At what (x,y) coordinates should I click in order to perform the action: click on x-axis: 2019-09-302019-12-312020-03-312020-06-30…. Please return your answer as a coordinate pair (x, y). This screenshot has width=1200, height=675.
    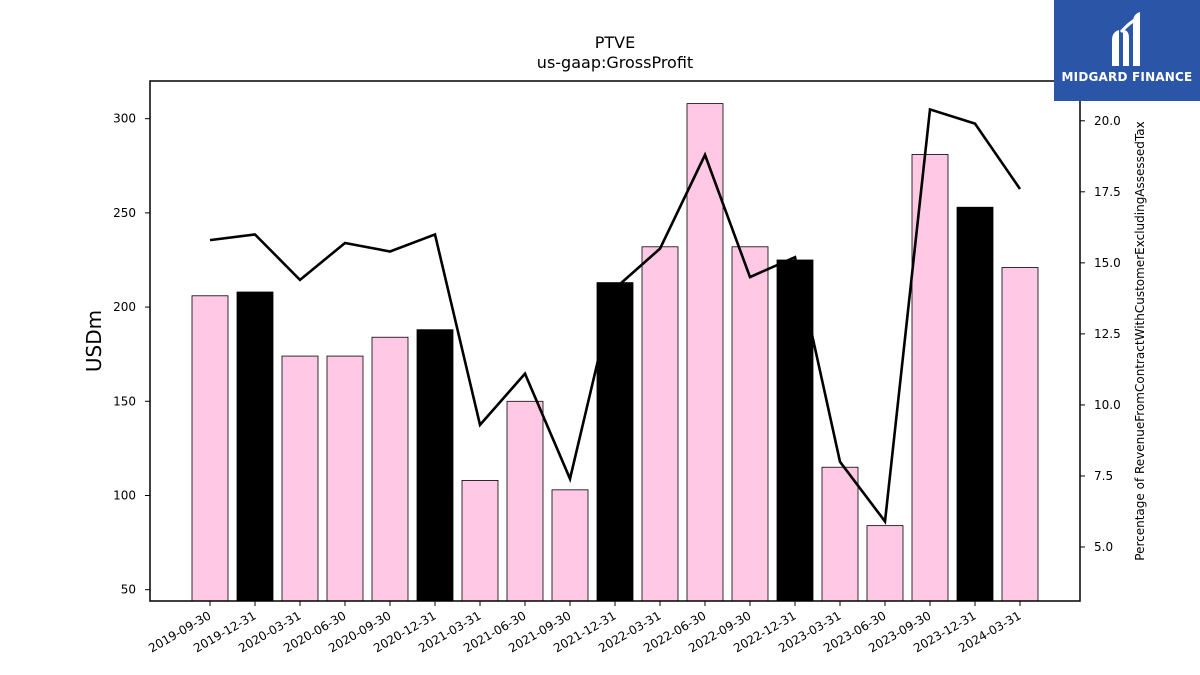
    Looking at the image, I should click on (585, 628).